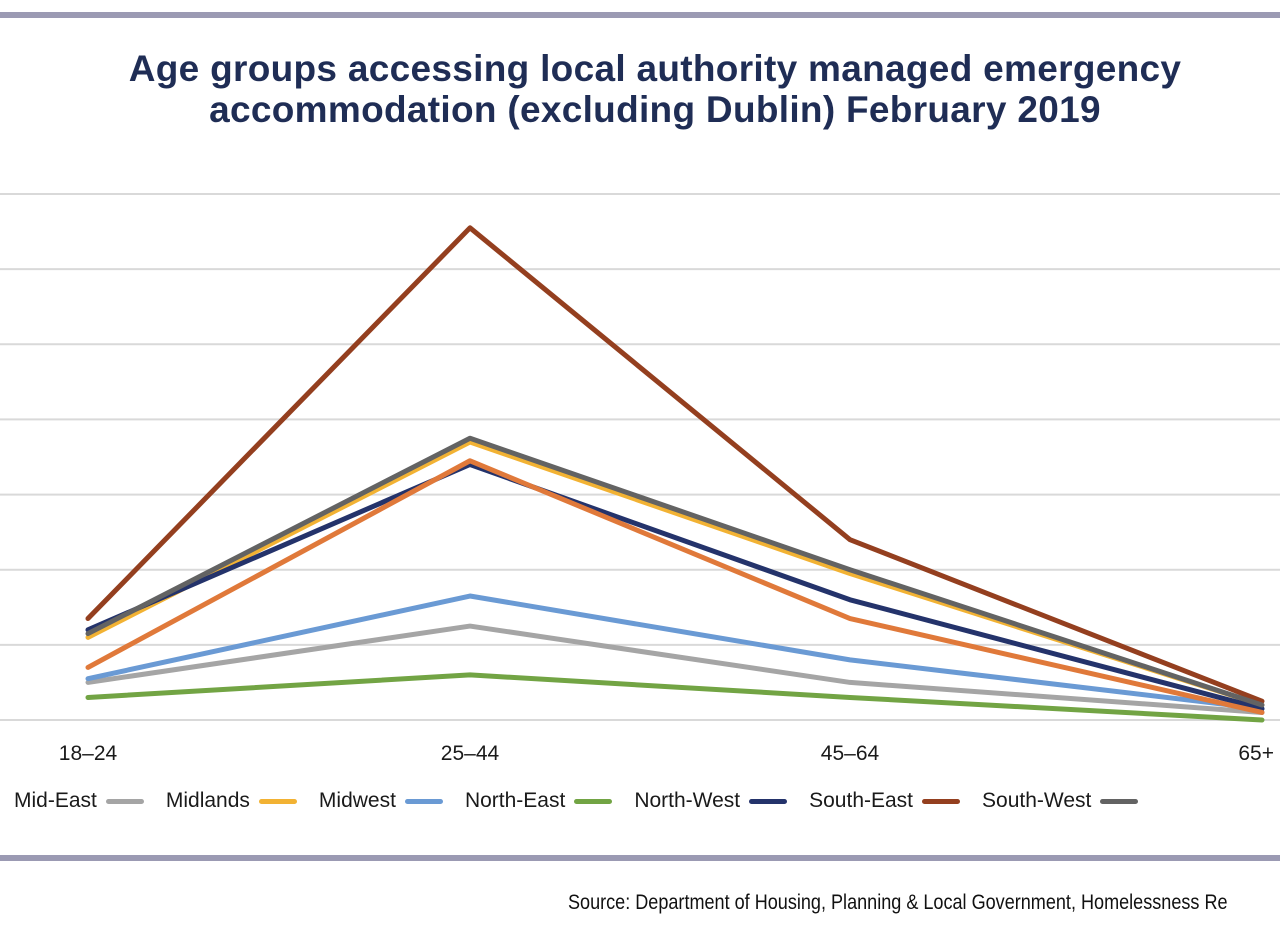  I want to click on legend-item: Midlands, so click(231, 801).